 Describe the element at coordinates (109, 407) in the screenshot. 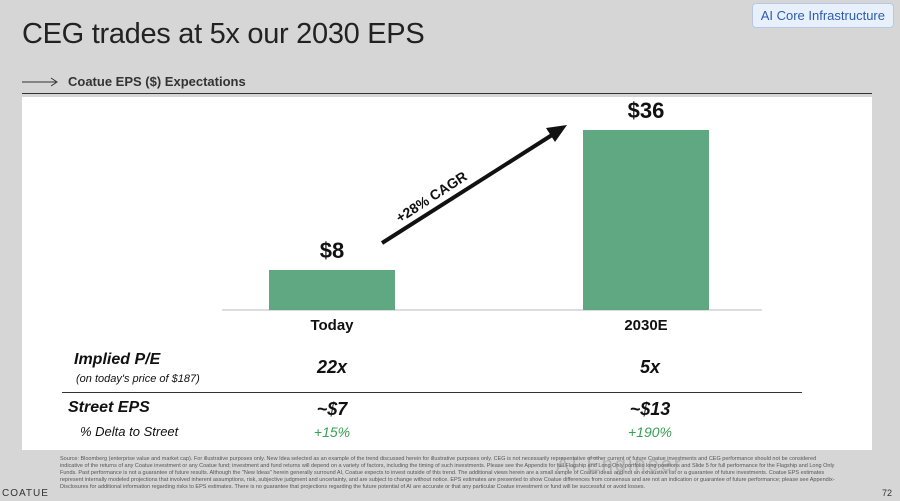

I see `row-label-street-eps: Street EPS` at that location.